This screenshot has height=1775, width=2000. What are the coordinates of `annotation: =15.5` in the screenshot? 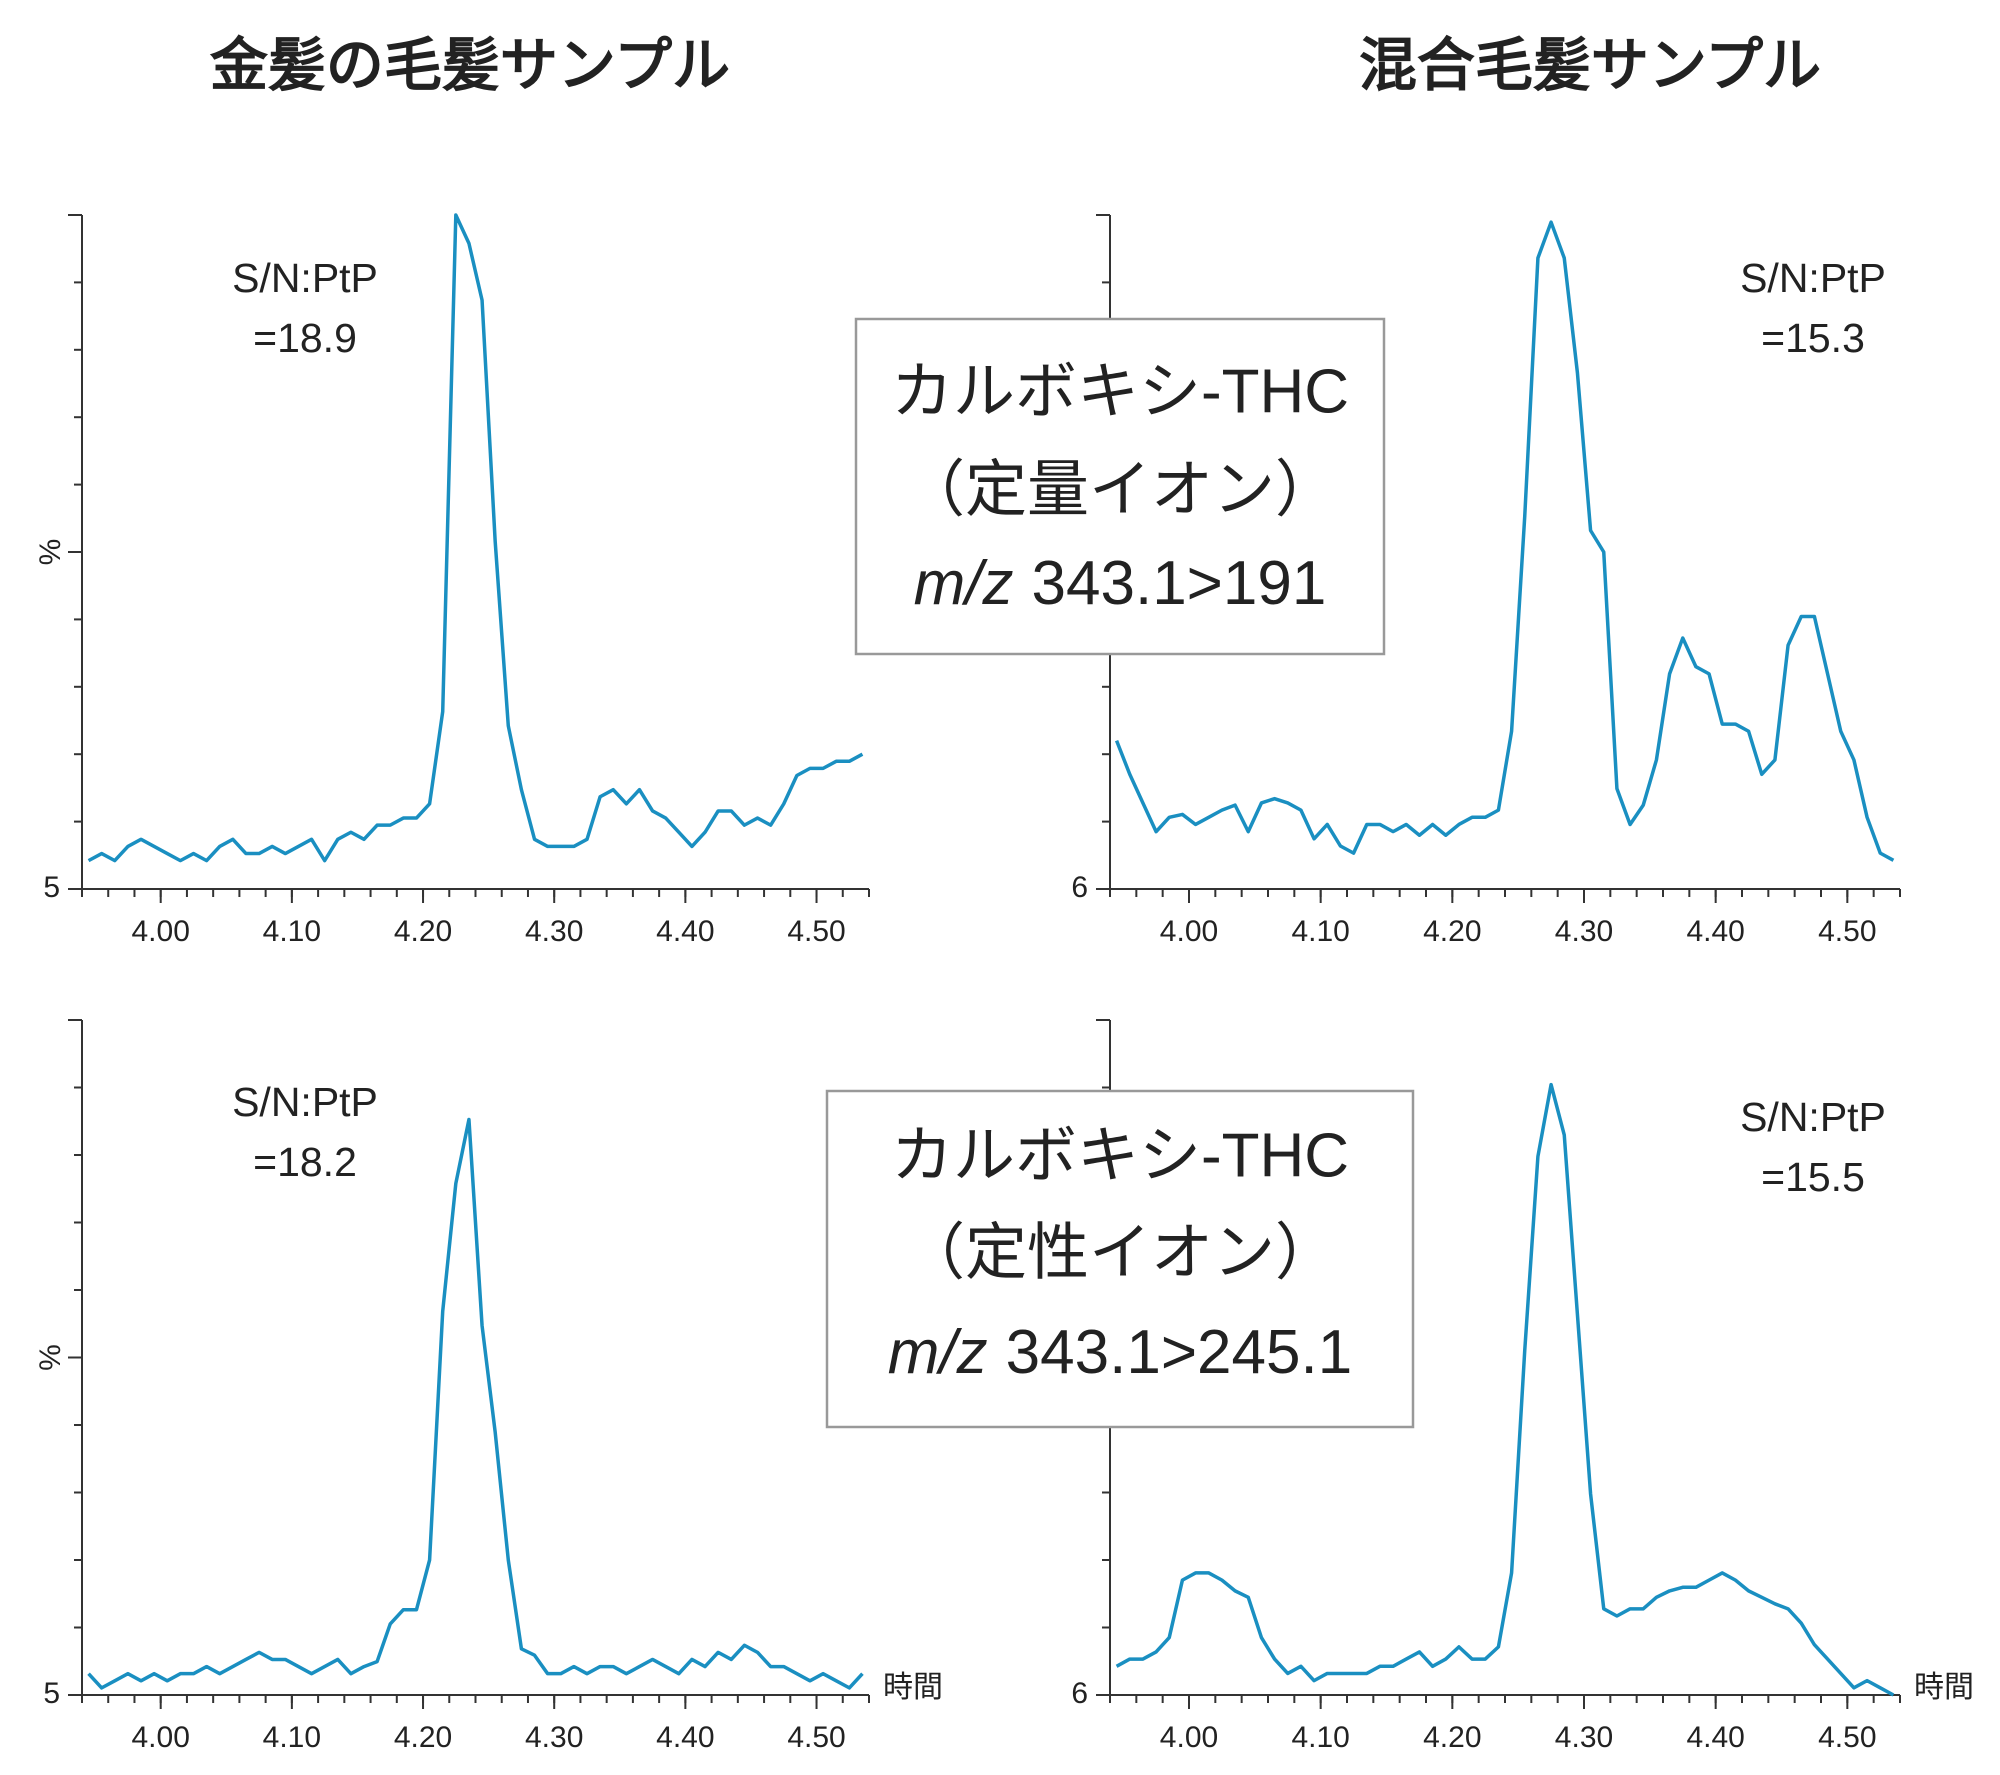 It's located at (1813, 1177).